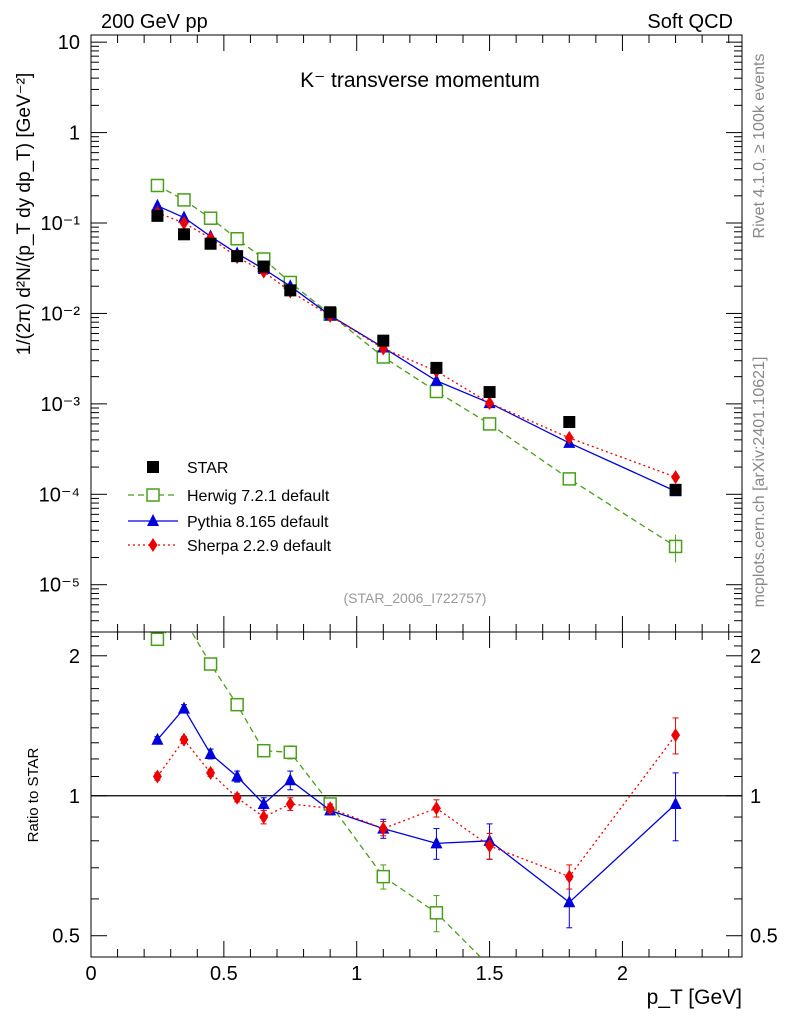 This screenshot has width=786, height=1024. Describe the element at coordinates (690, 22) in the screenshot. I see `header-right: Soft QCD` at that location.